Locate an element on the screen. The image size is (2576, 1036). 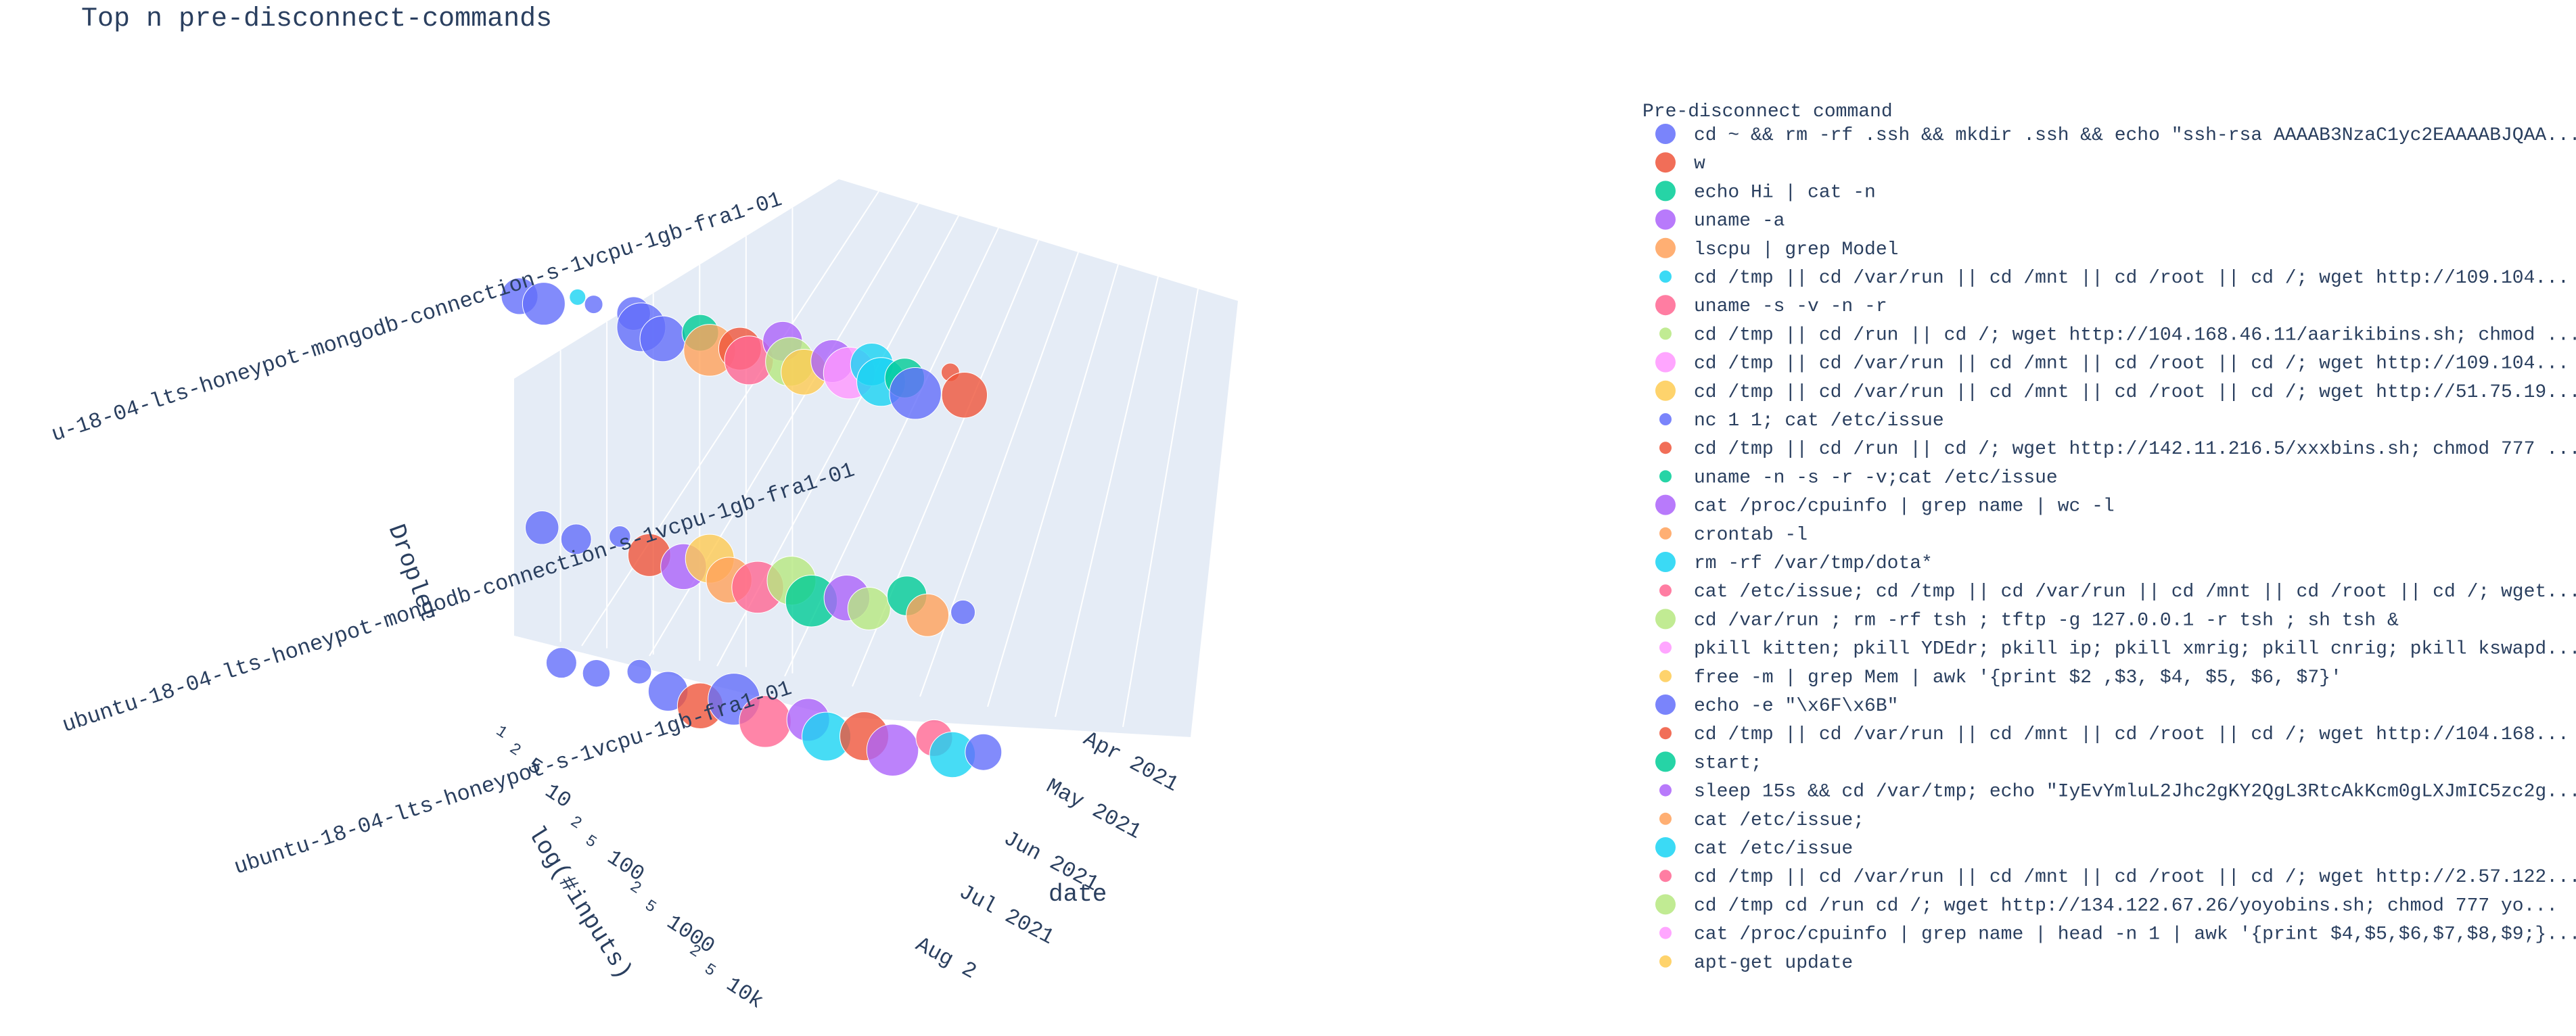
legend-item: uname -s -v -n -r is located at coordinates (1771, 306).